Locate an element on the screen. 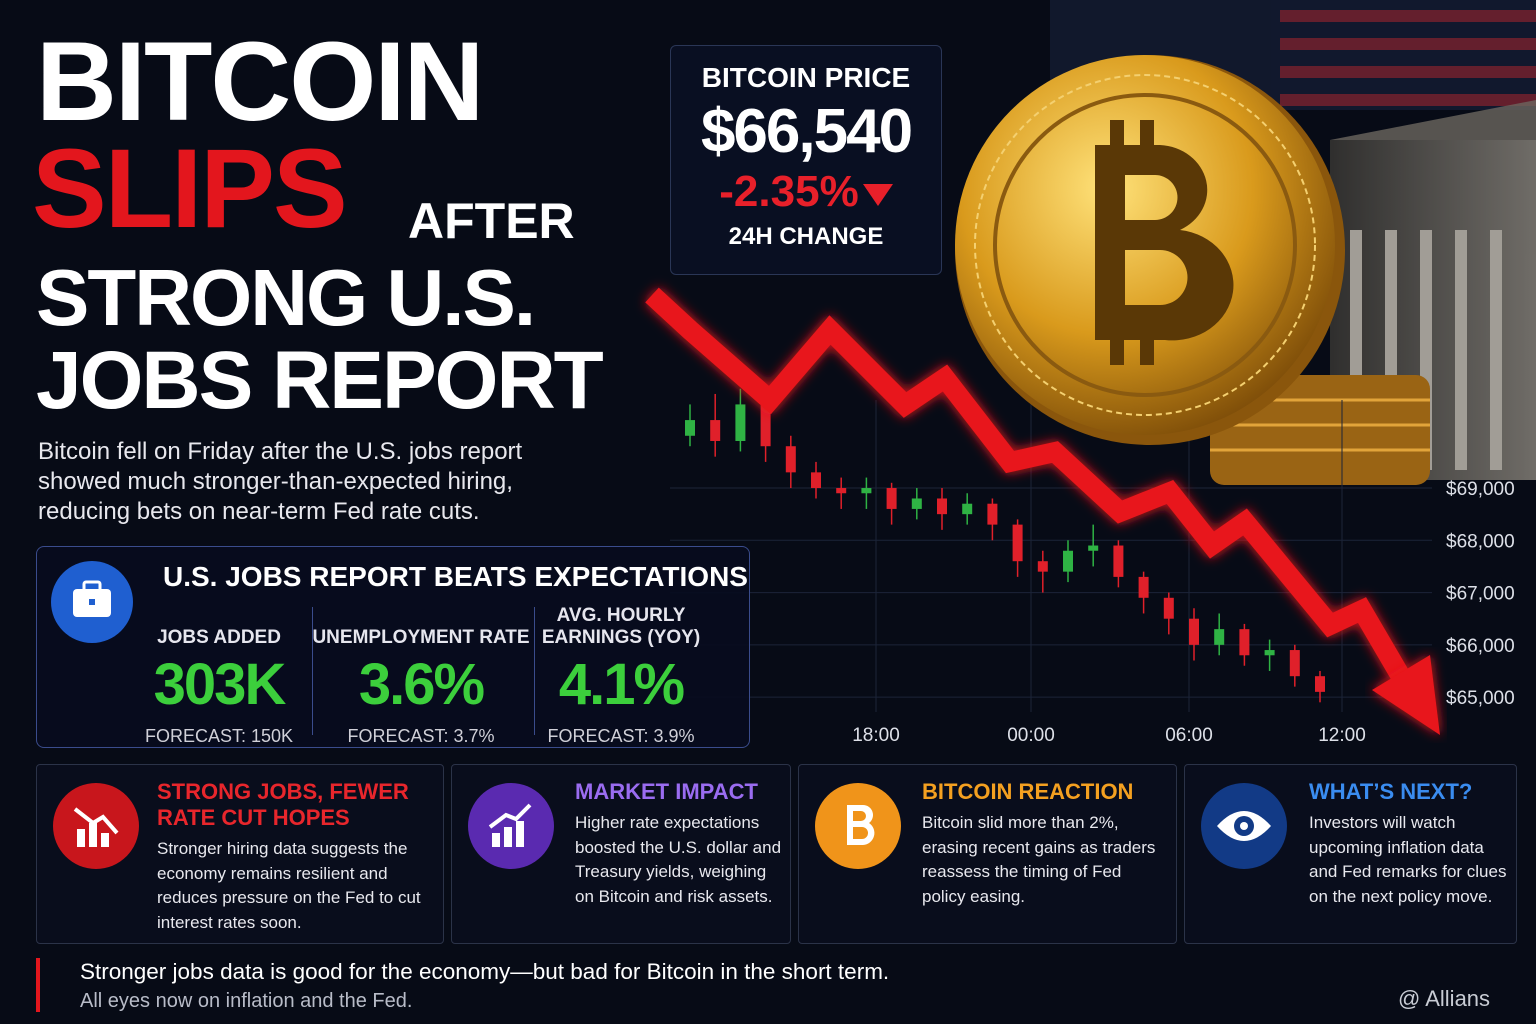  jobs-title: U.S. JOBS REPORT BEATS EXPECTATIONS is located at coordinates (455, 576).